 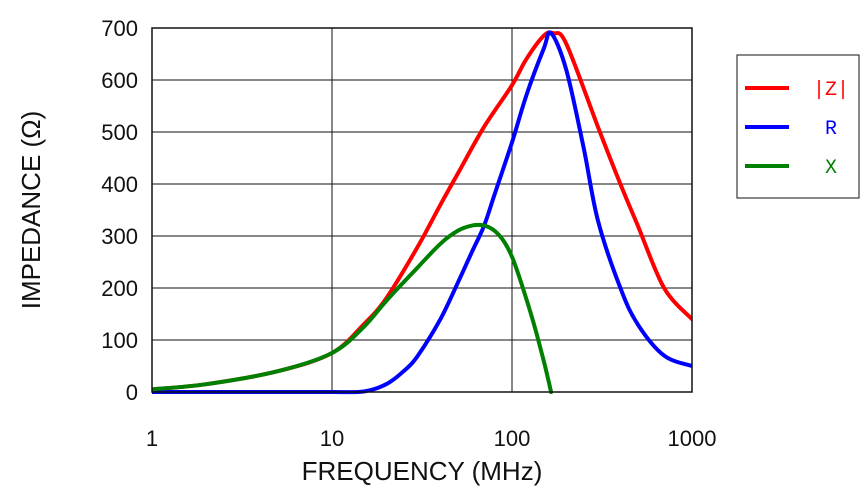 I want to click on x-tick-label: 100, so click(x=512, y=438).